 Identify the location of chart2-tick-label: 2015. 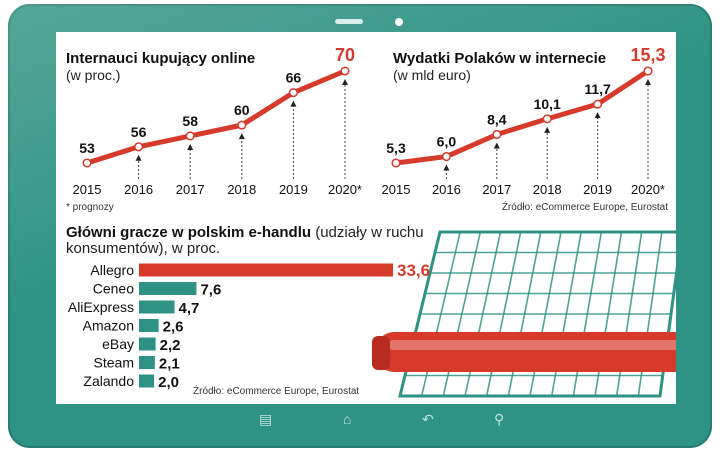
(396, 189).